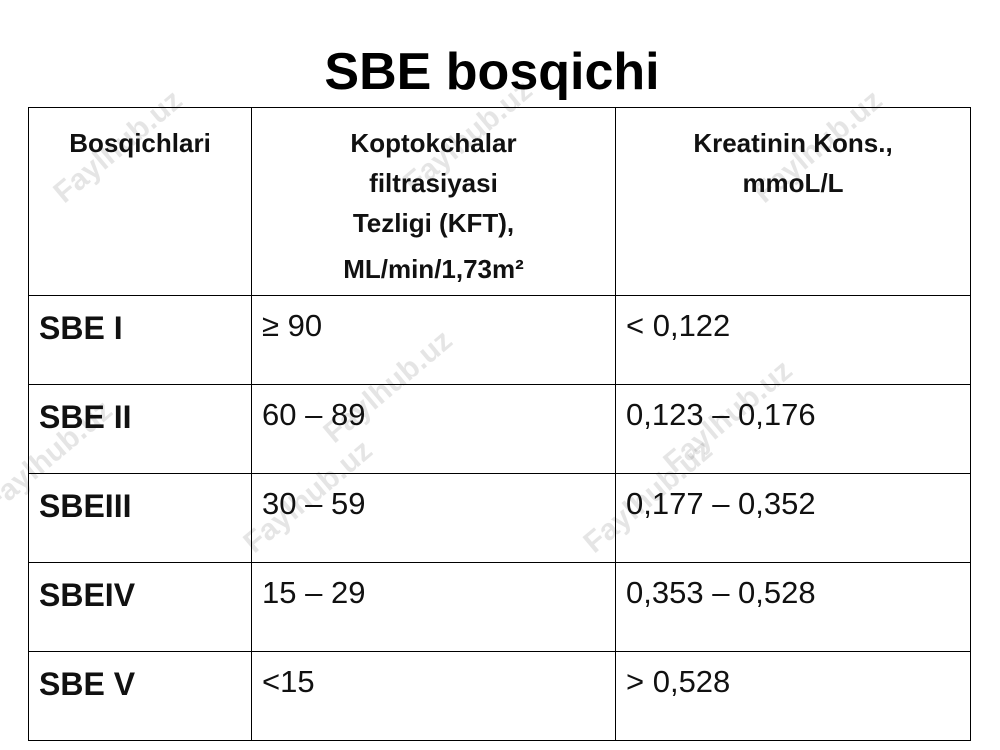 This screenshot has height=750, width=1000. Describe the element at coordinates (793, 429) in the screenshot. I see `table-cell: 0,123 – 0,176` at that location.